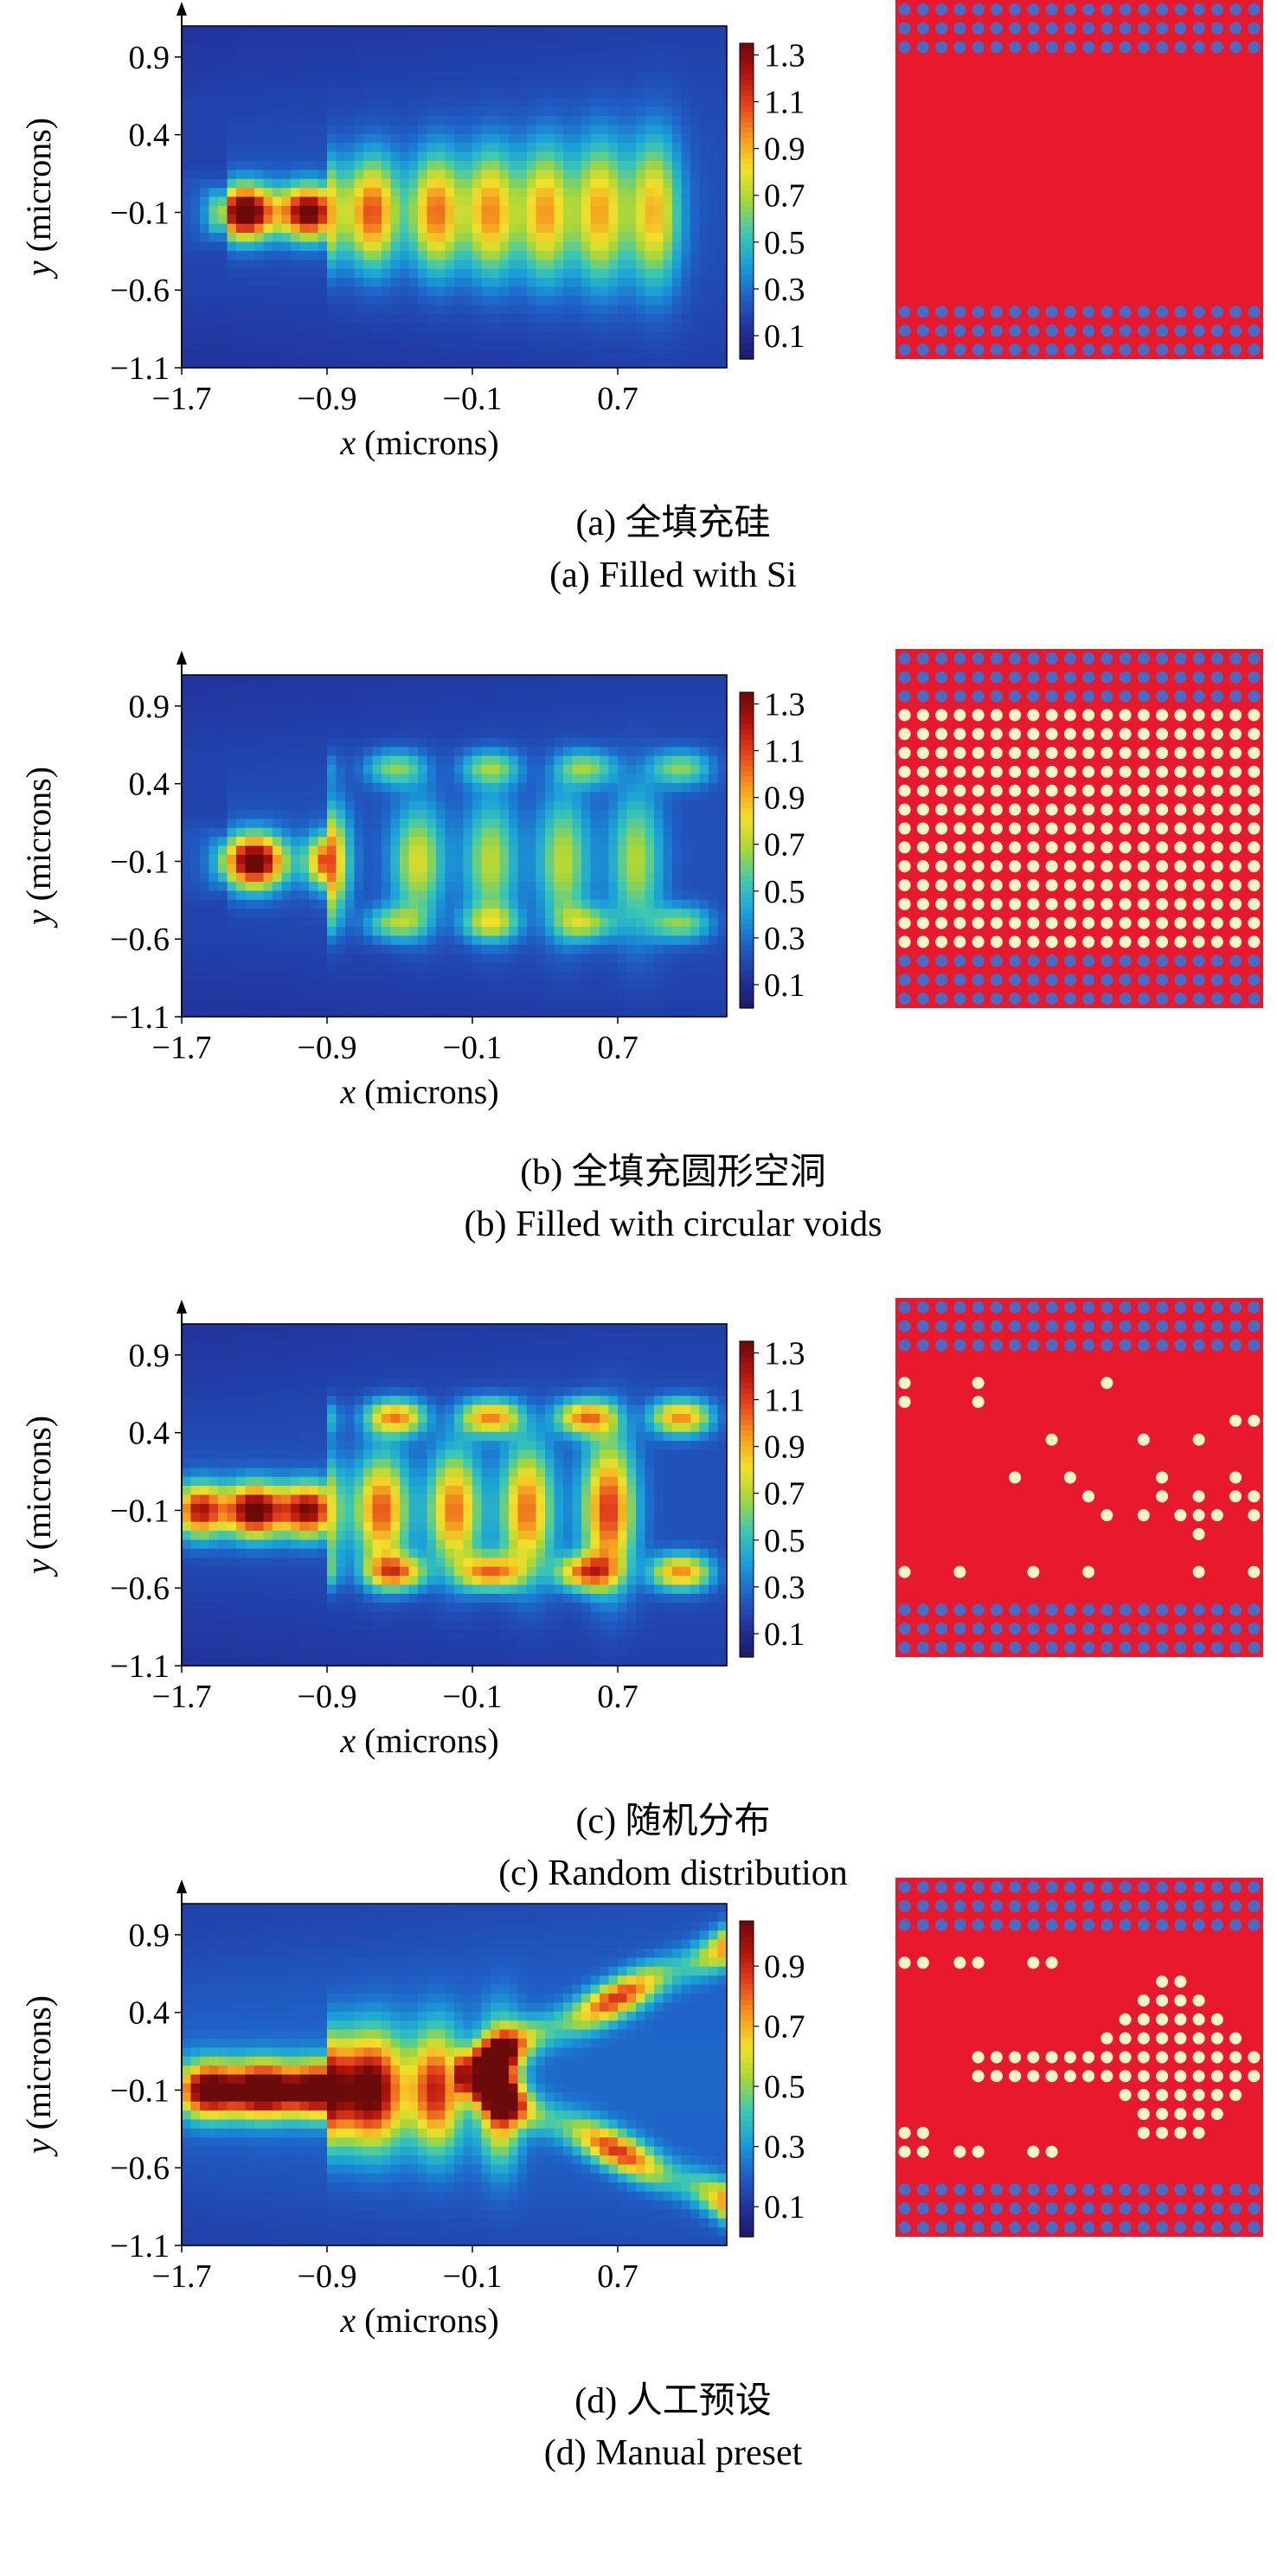 Image resolution: width=1277 pixels, height=2576 pixels. Describe the element at coordinates (941, 754) in the screenshot. I see `air-void` at that location.